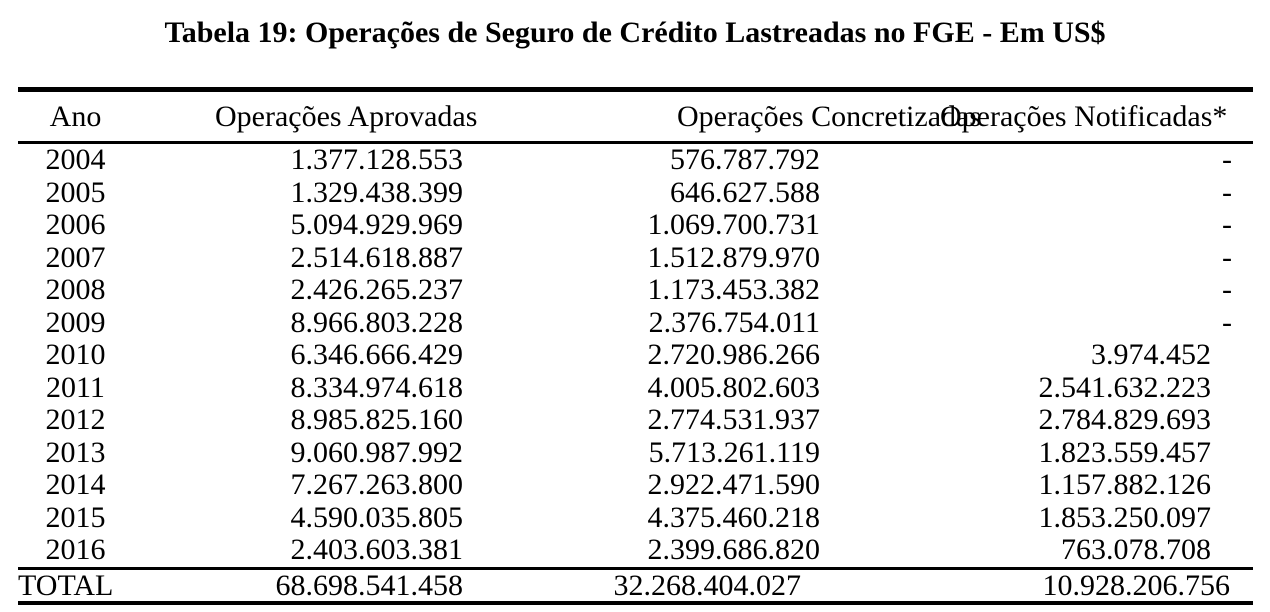 The height and width of the screenshot is (612, 1270). What do you see at coordinates (75, 116) in the screenshot?
I see `column-header-ano: Ano` at bounding box center [75, 116].